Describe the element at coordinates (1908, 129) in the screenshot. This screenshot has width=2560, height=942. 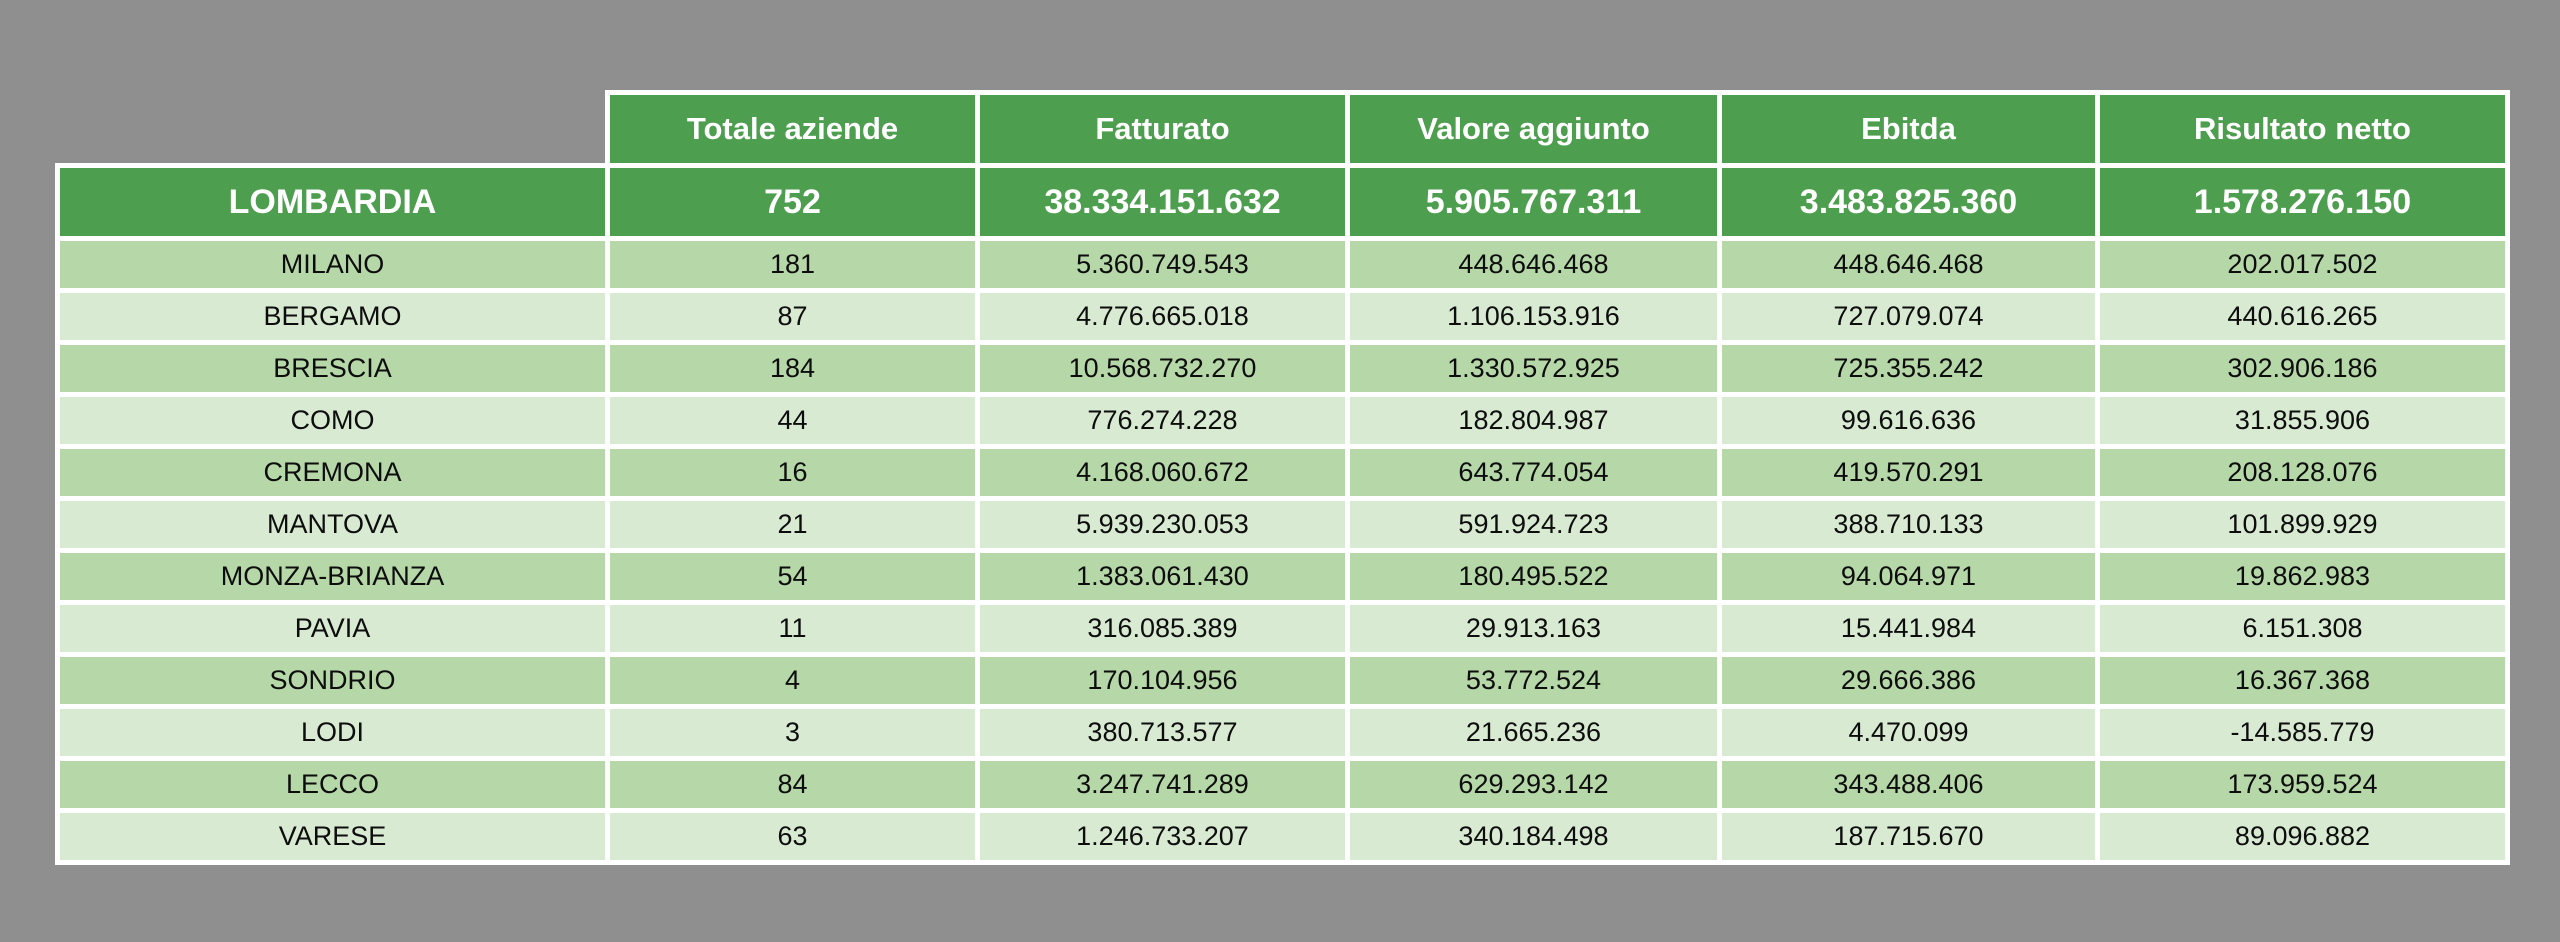
I see `column-header-ebitda: Ebitda` at that location.